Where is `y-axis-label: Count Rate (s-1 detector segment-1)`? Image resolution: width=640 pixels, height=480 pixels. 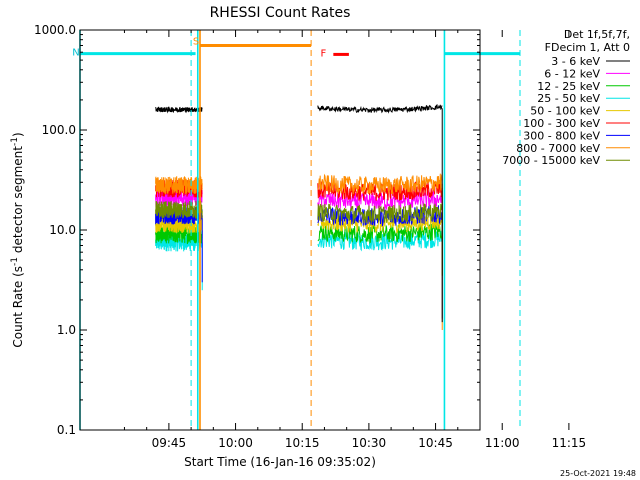 y-axis-label: Count Rate (s-1 detector segment-1) is located at coordinates (17, 239).